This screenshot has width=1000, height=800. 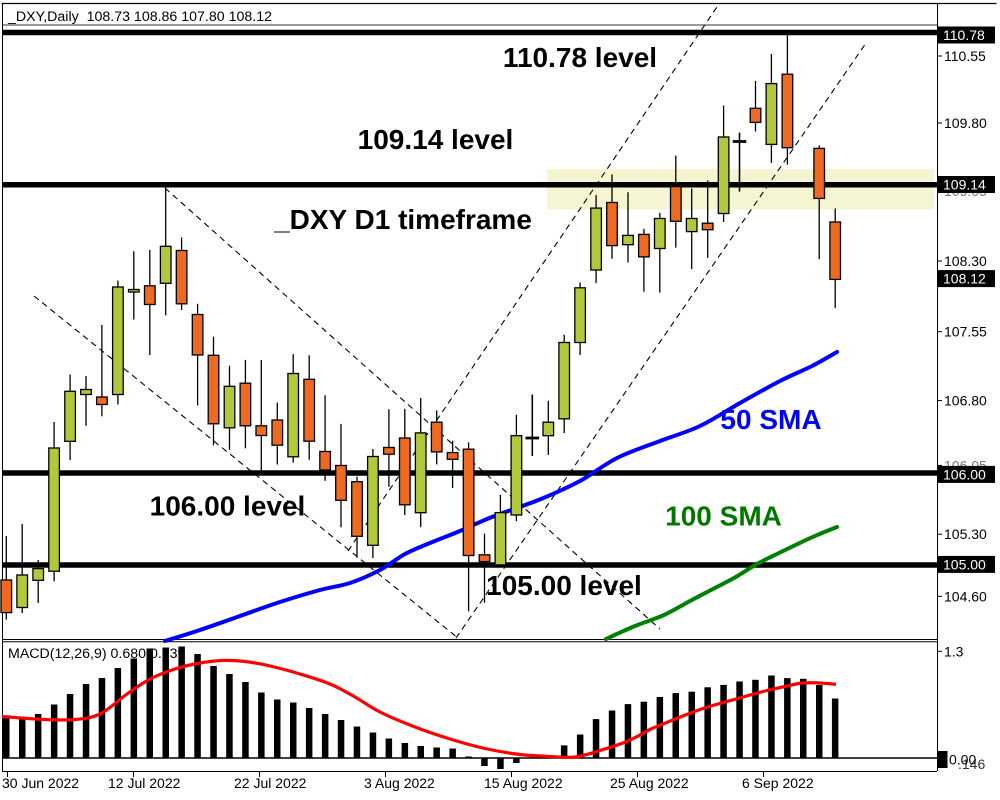 What do you see at coordinates (139, 17) in the screenshot?
I see `svg-text:_DXY,Daily 108.73 108.86 107.: _DXY,Daily 108.73 108.86 107.80 108.12` at bounding box center [139, 17].